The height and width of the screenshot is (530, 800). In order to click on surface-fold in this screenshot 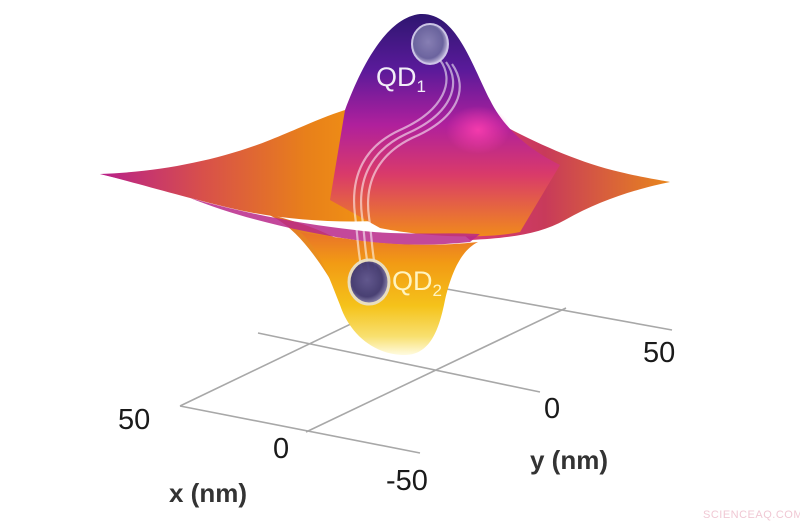, I will do `click(335, 221)`.